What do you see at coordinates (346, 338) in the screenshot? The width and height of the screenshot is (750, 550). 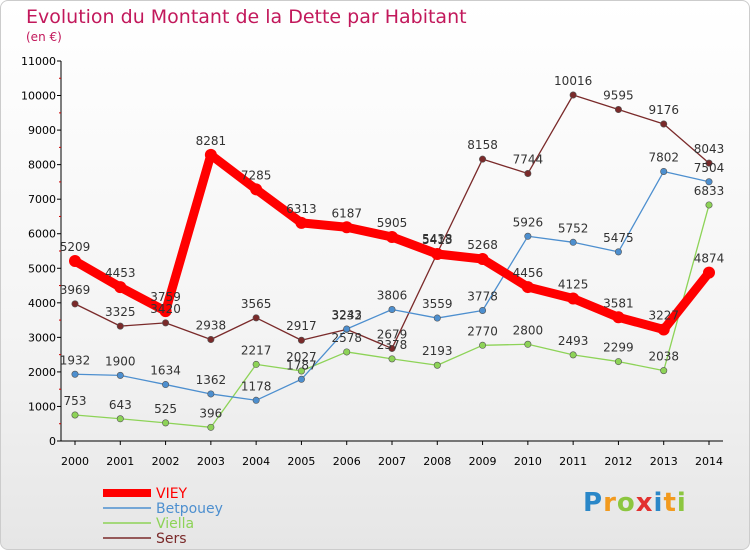 I see `data-label-viella: 2578` at bounding box center [346, 338].